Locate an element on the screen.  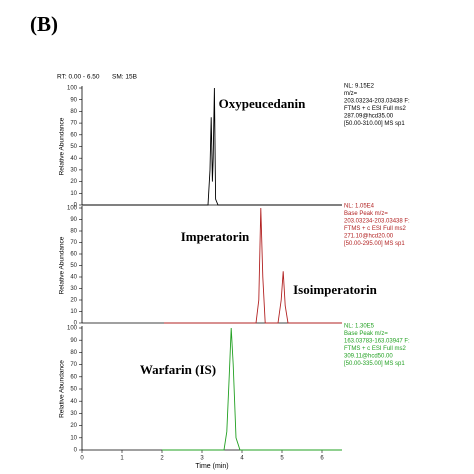
x-tick-label: 5 is located at coordinates (282, 459).